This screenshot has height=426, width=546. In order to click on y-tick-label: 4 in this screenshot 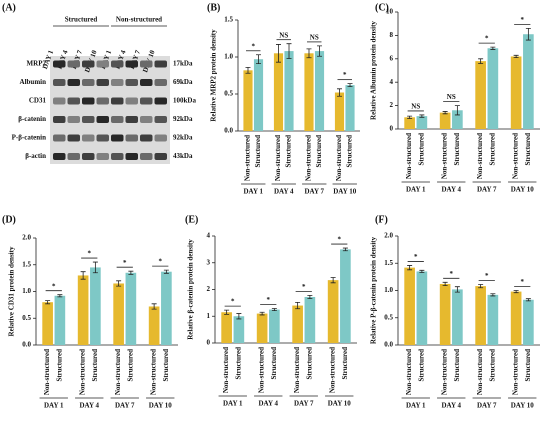, I will do `click(209, 236)`.